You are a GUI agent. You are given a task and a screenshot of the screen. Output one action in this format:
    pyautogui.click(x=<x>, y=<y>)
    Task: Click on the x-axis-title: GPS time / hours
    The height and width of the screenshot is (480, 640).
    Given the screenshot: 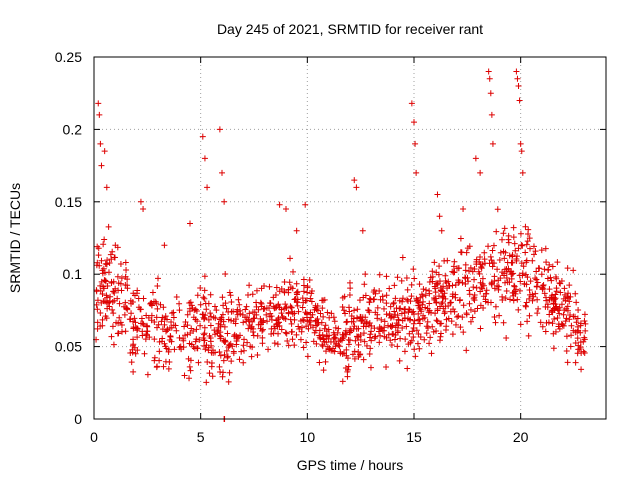 What is the action you would take?
    pyautogui.click(x=350, y=465)
    